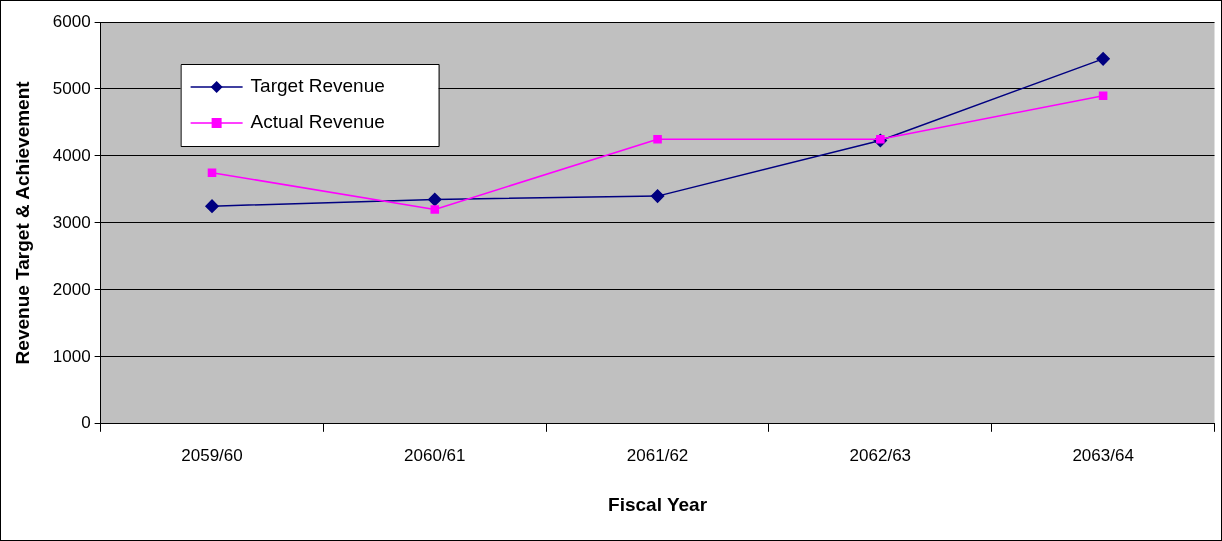 The height and width of the screenshot is (541, 1222). I want to click on legend-label: Actual Revenue, so click(317, 122).